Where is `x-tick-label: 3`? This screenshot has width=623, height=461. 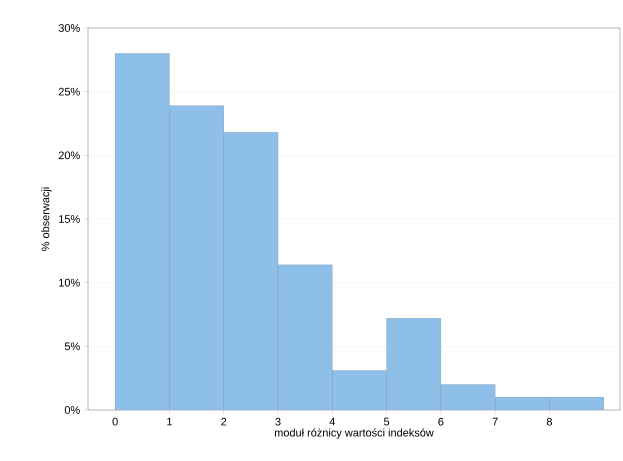 x-tick-label: 3 is located at coordinates (278, 422).